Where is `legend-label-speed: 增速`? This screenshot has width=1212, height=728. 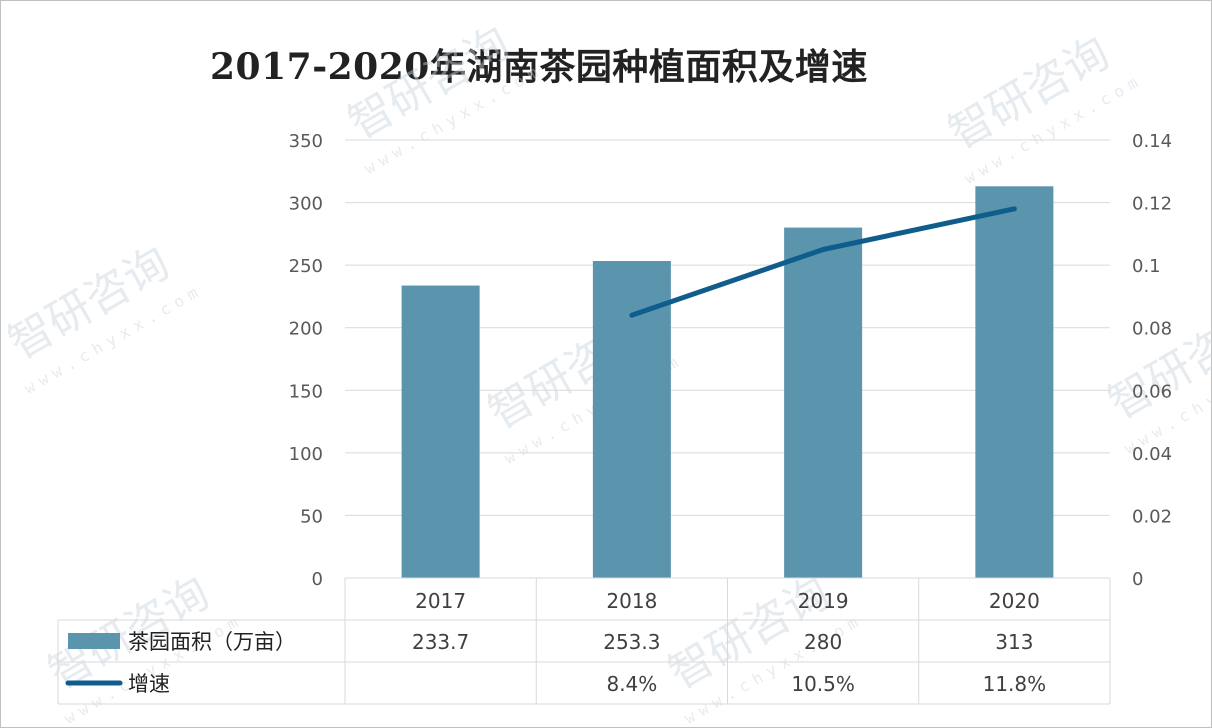 legend-label-speed: 增速 is located at coordinates (149, 684).